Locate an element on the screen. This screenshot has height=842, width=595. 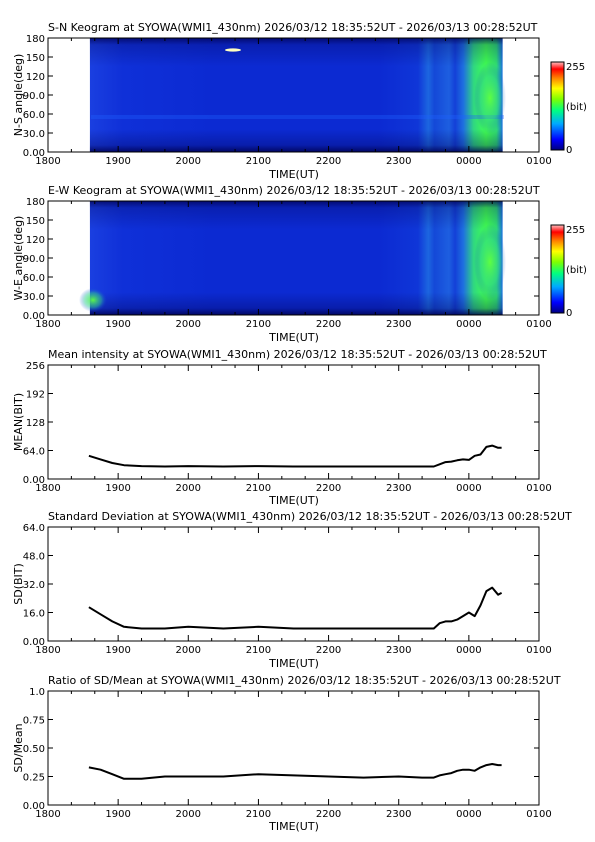
ew-keogram-xtick-label: 0000 is located at coordinates (468, 324).